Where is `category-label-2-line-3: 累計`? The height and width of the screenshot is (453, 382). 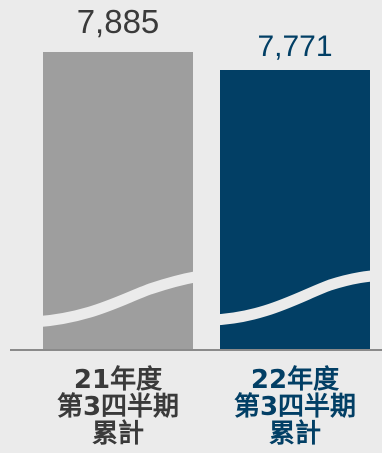 category-label-2-line-3: 累計 is located at coordinates (295, 433).